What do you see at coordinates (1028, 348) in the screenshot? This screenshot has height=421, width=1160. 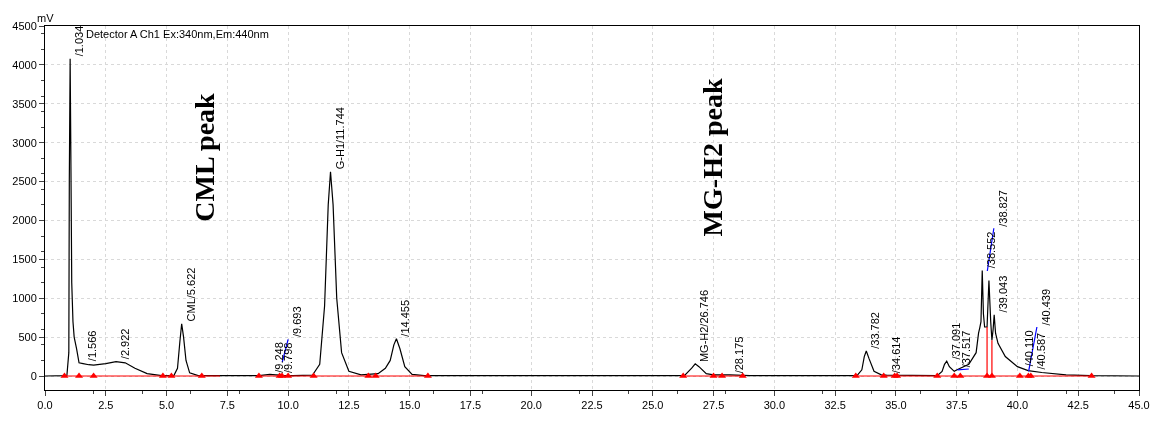 I see `annotation: /40.110` at bounding box center [1028, 348].